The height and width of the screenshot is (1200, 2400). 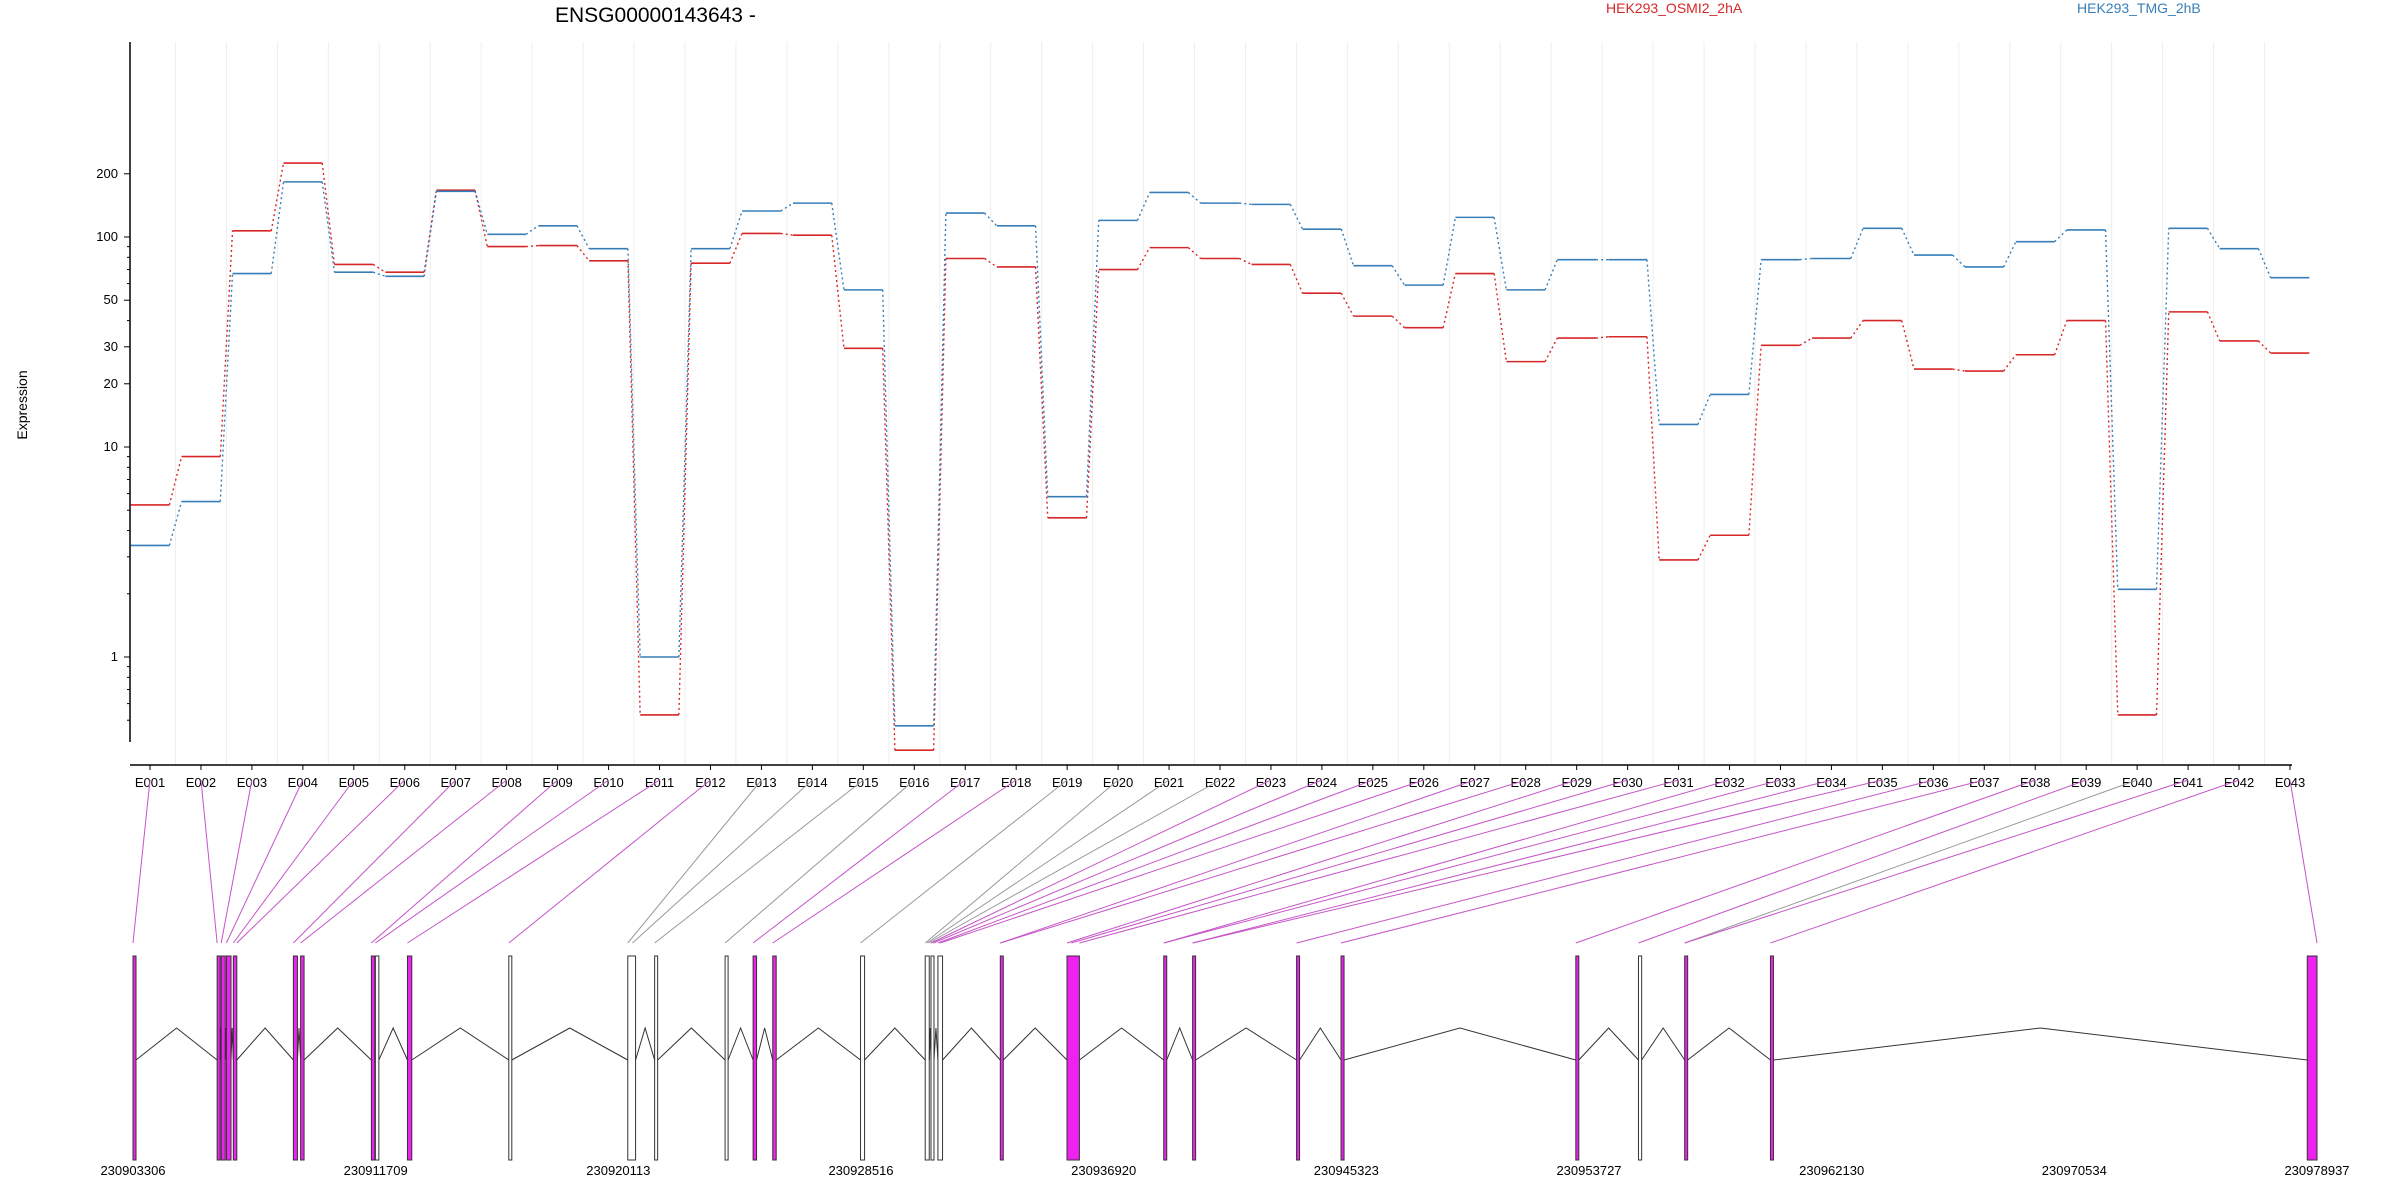 I want to click on genomic-coordinate-label: 230978937, so click(x=2316, y=1170).